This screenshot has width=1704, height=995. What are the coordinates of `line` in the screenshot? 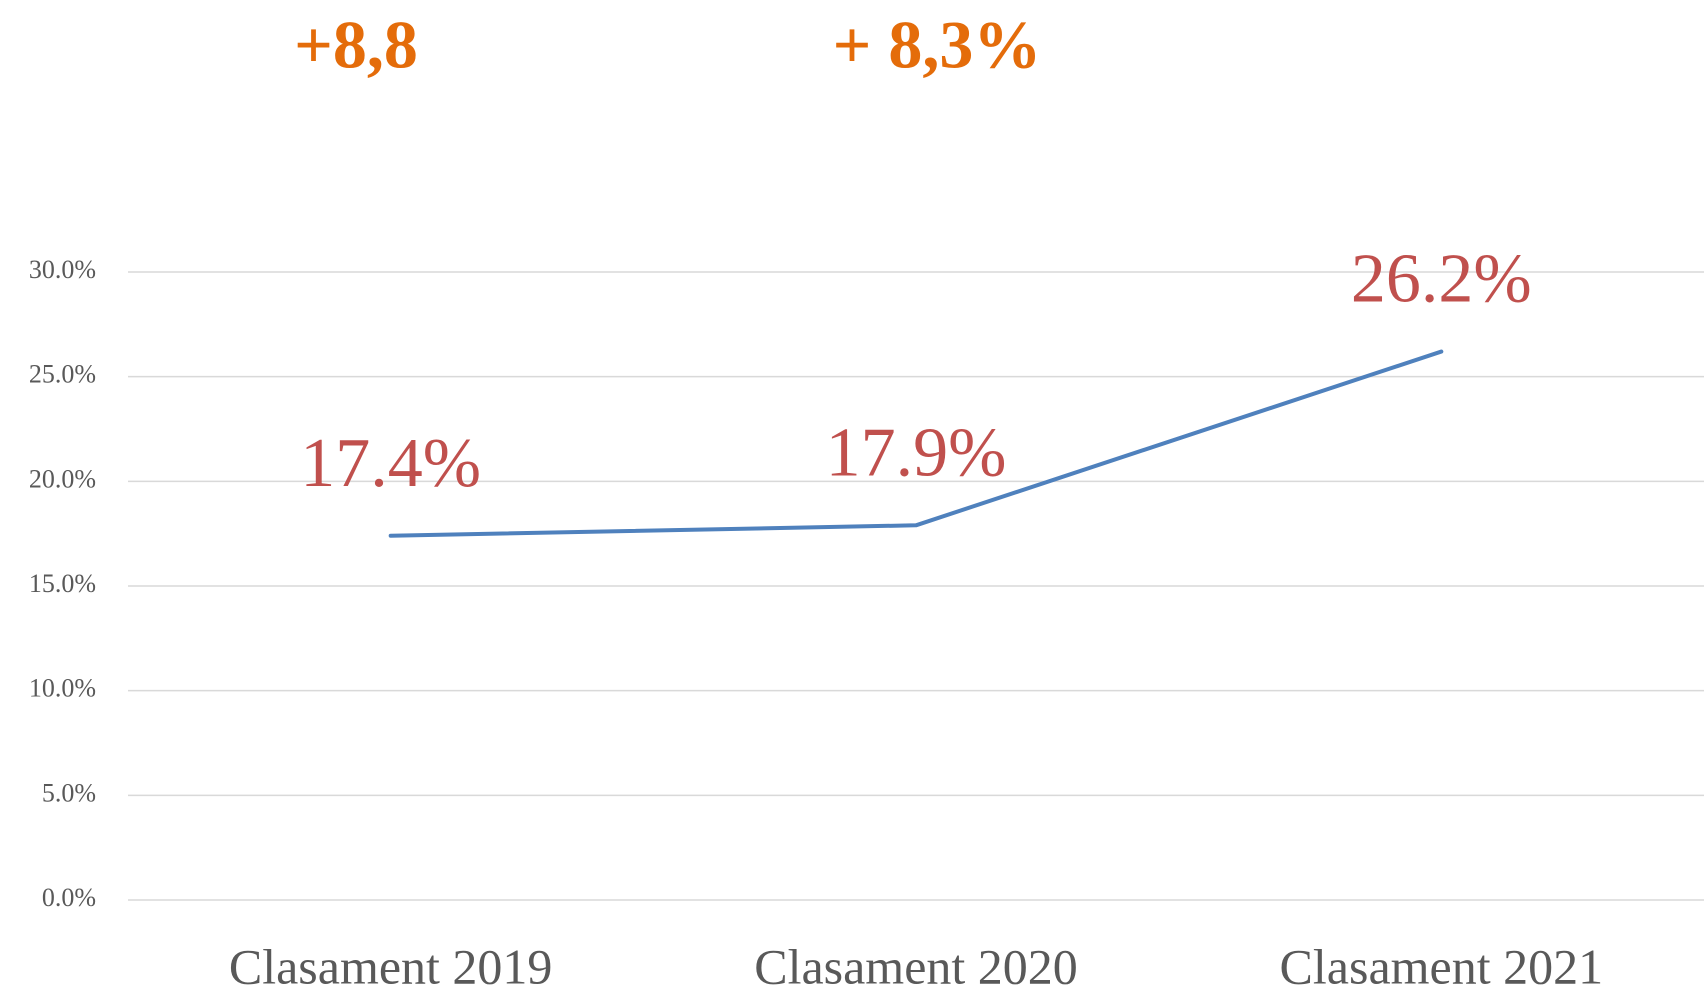 It's located at (916, 443).